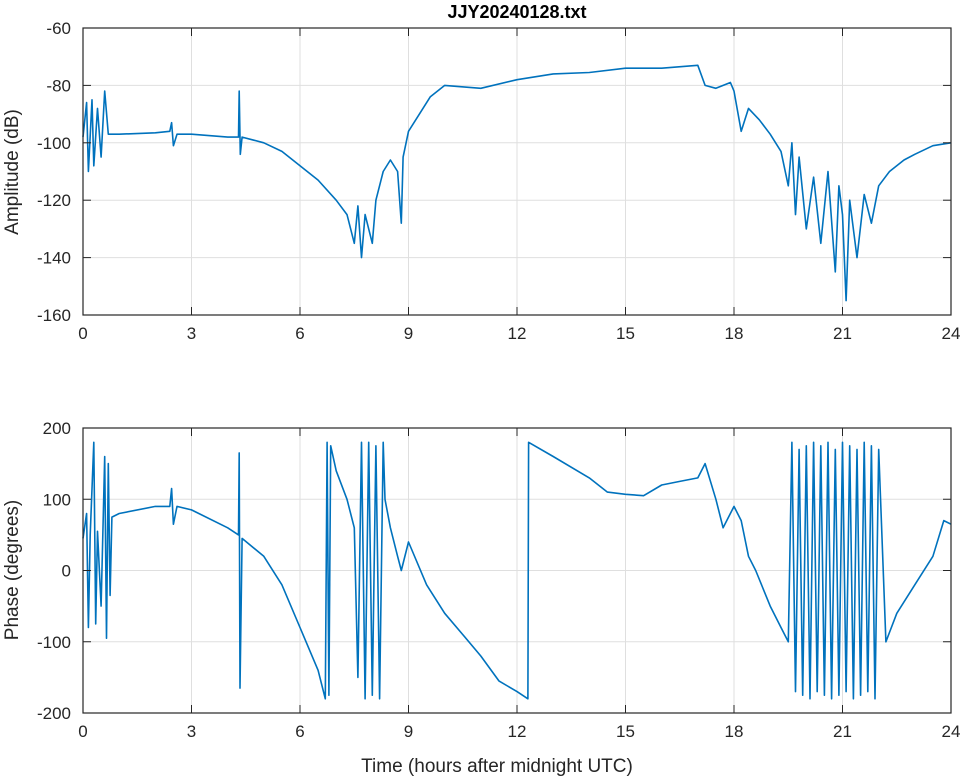  Describe the element at coordinates (58, 85) in the screenshot. I see `y-tick-label: -80` at that location.